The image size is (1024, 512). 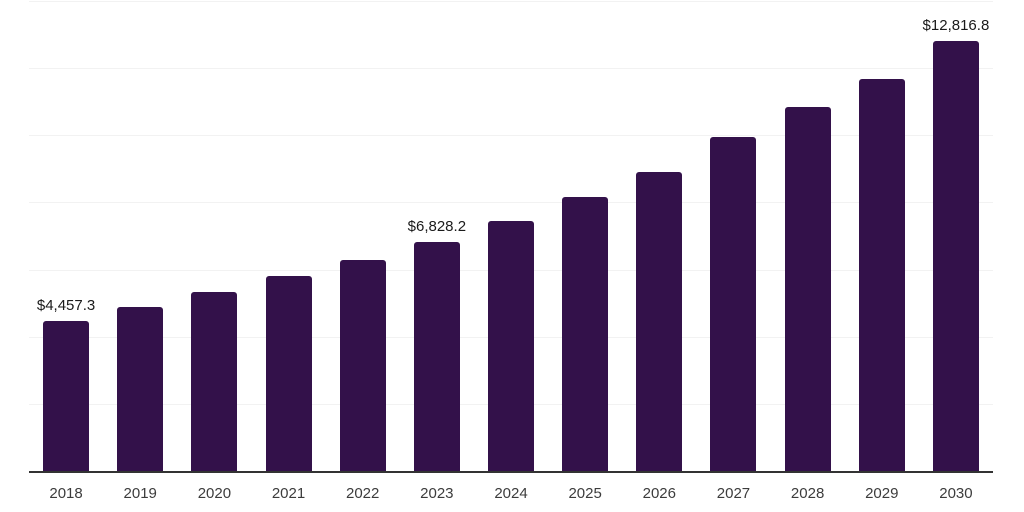 What do you see at coordinates (66, 493) in the screenshot?
I see `x-tick-2018: 2018` at bounding box center [66, 493].